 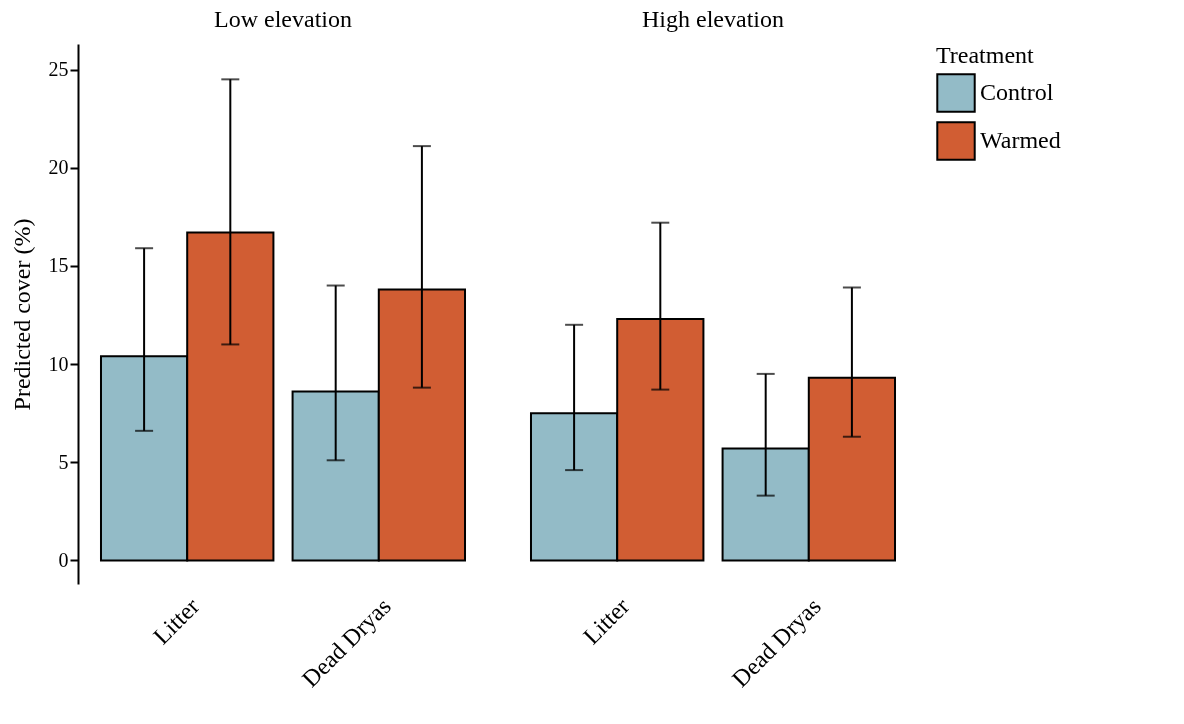 What do you see at coordinates (58, 363) in the screenshot?
I see `y-tick-label: 10` at bounding box center [58, 363].